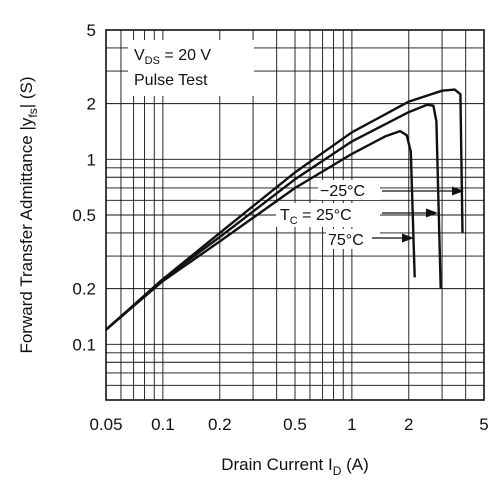 This screenshot has width=496, height=488. Describe the element at coordinates (295, 424) in the screenshot. I see `x-tick-label: 0.5` at that location.